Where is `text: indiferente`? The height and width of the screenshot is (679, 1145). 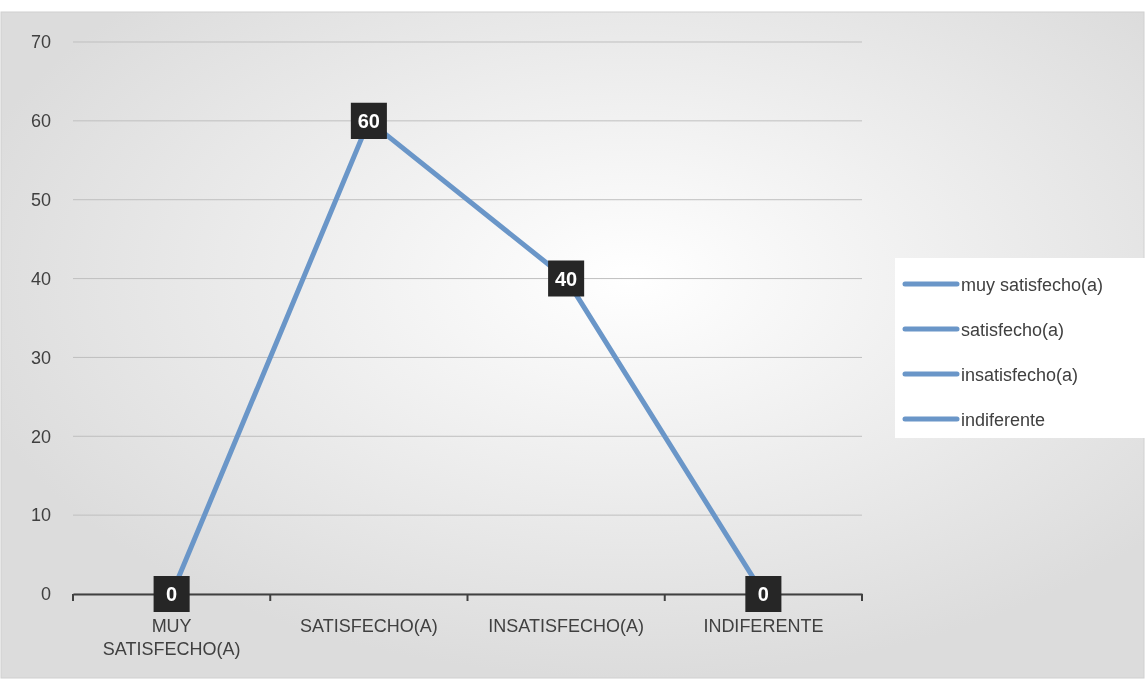 text: indiferente is located at coordinates (1003, 420).